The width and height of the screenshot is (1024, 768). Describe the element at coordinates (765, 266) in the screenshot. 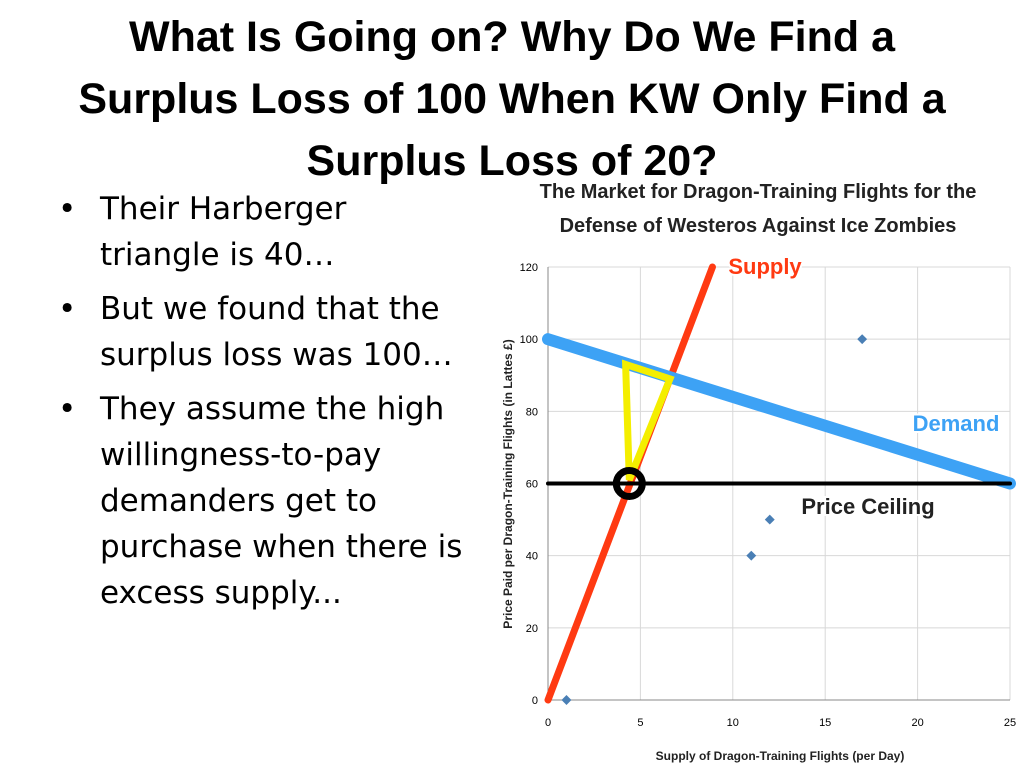

I see `line-label: Supply` at that location.